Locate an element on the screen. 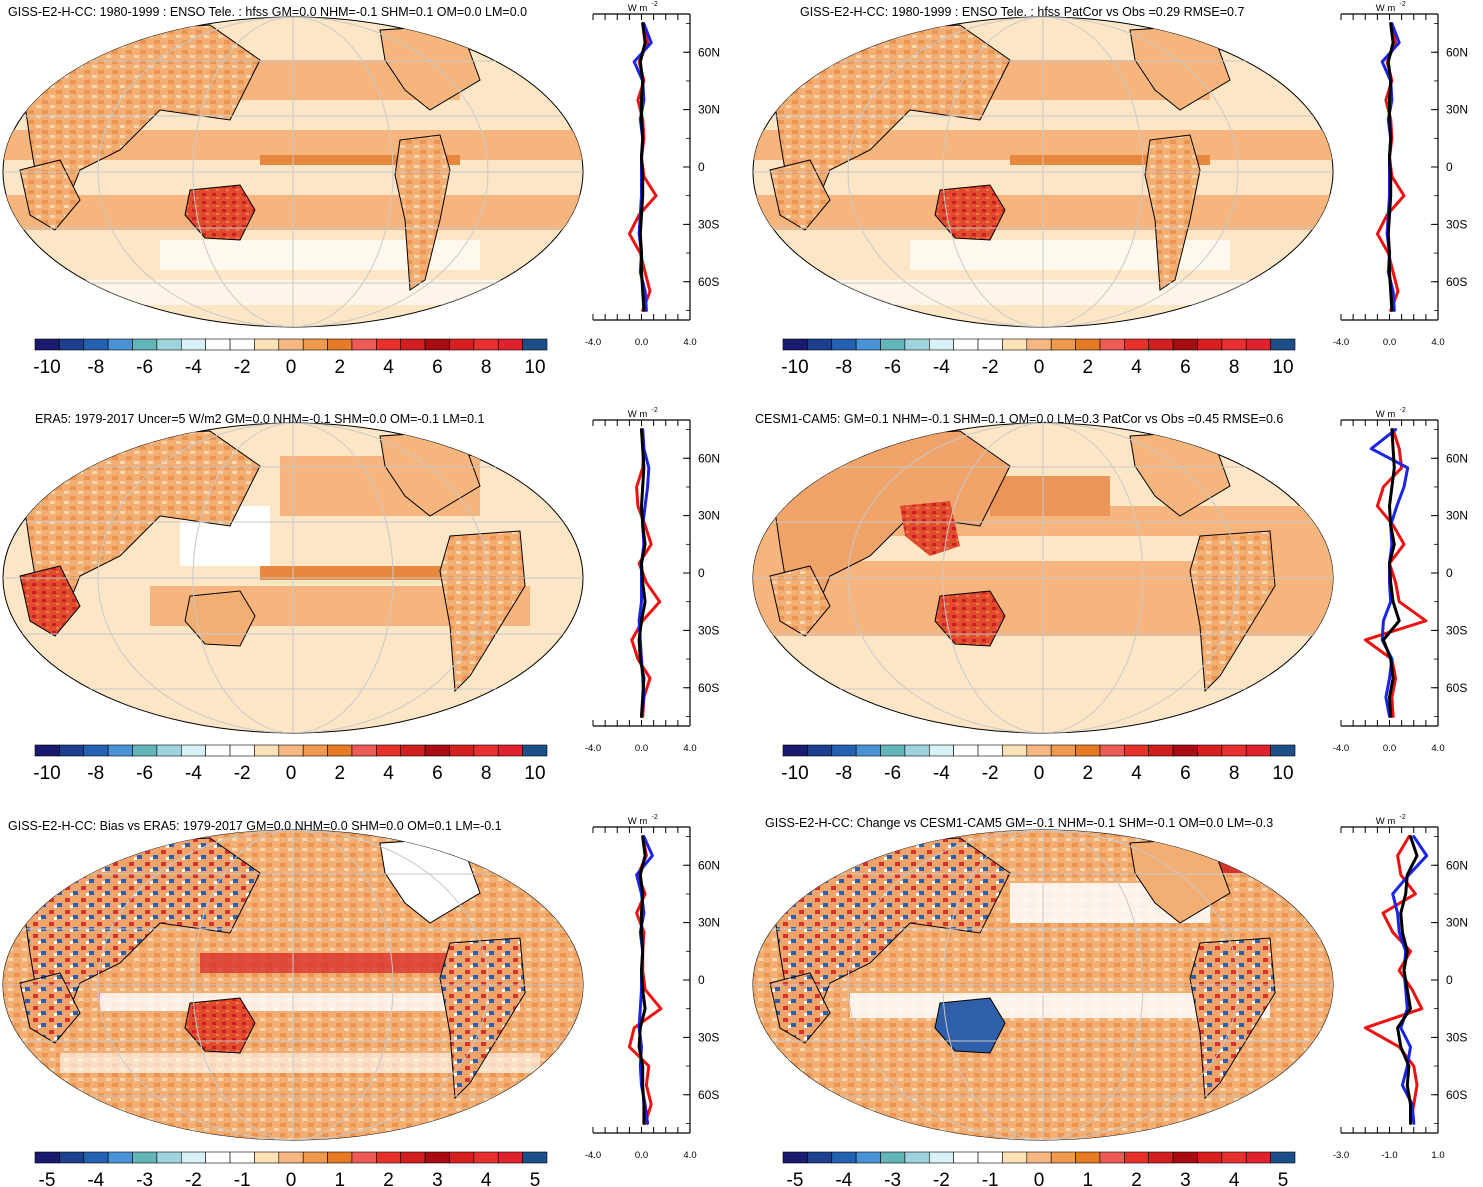  profile-x-label: 0.0 is located at coordinates (641, 342).